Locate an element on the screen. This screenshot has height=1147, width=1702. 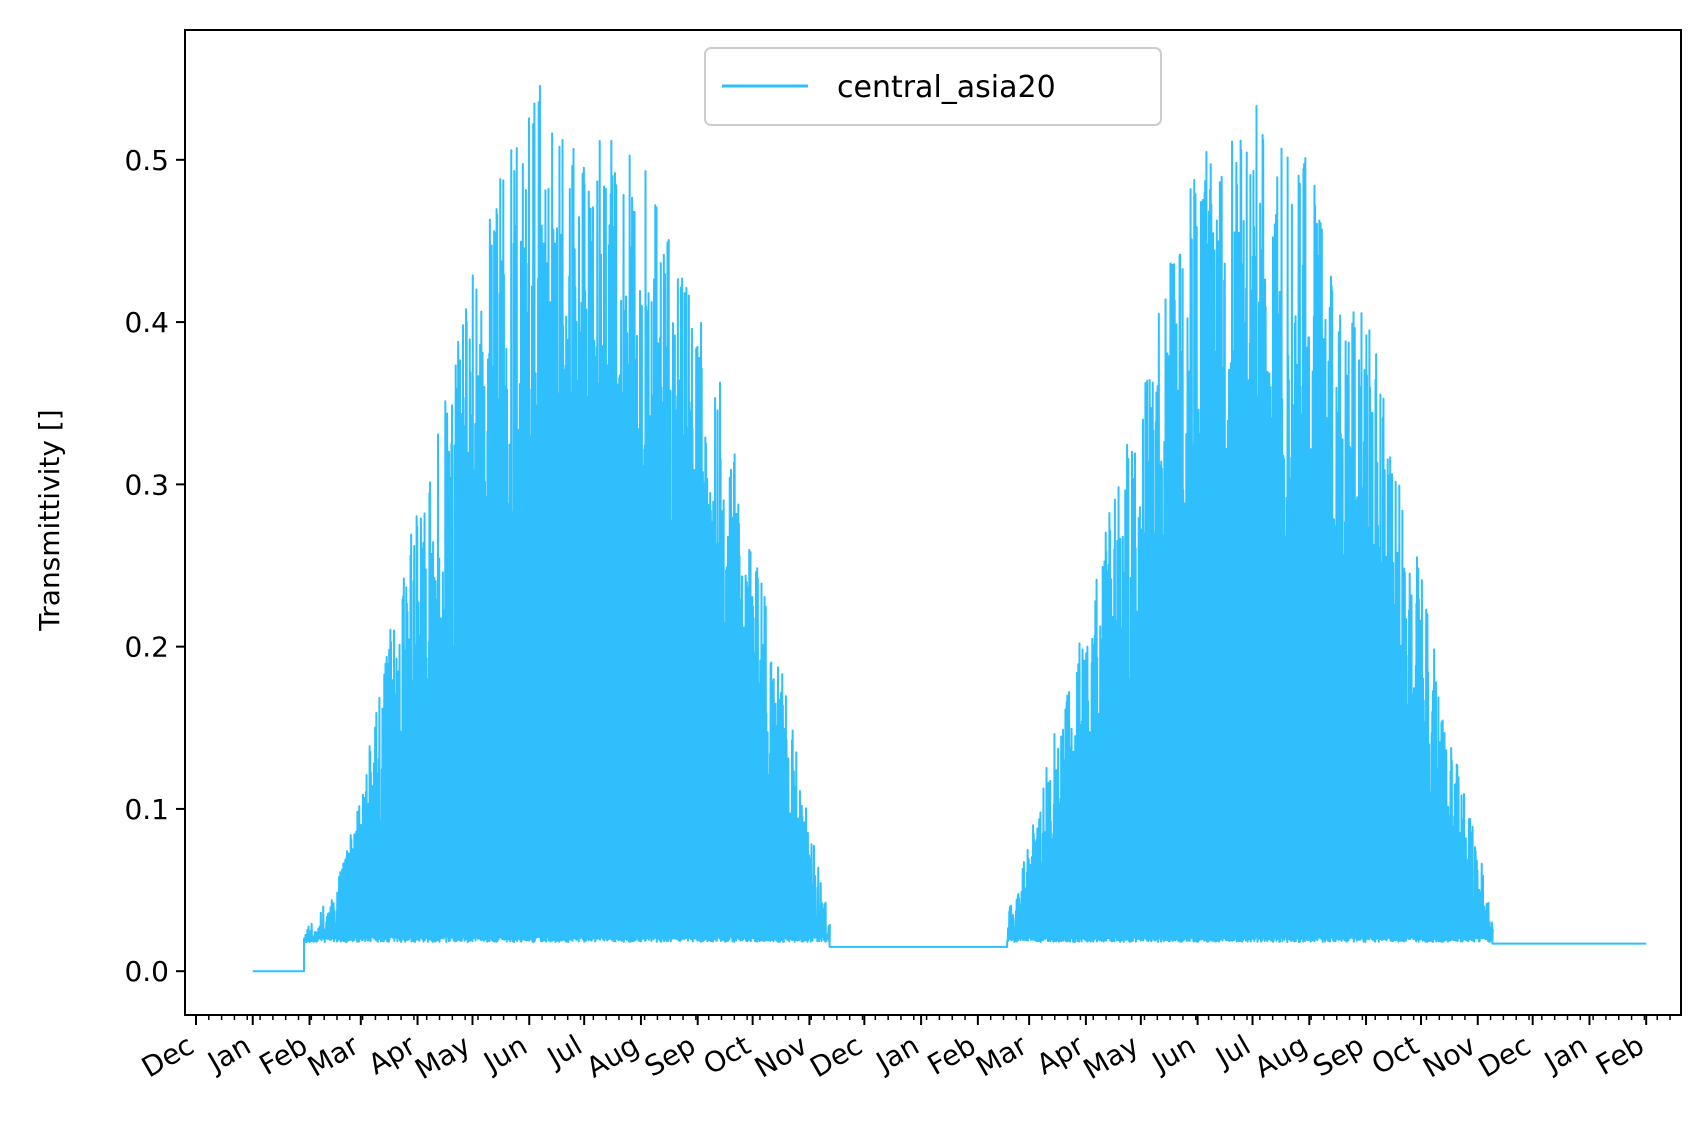
legend-label: central_asia20 is located at coordinates (946, 87).